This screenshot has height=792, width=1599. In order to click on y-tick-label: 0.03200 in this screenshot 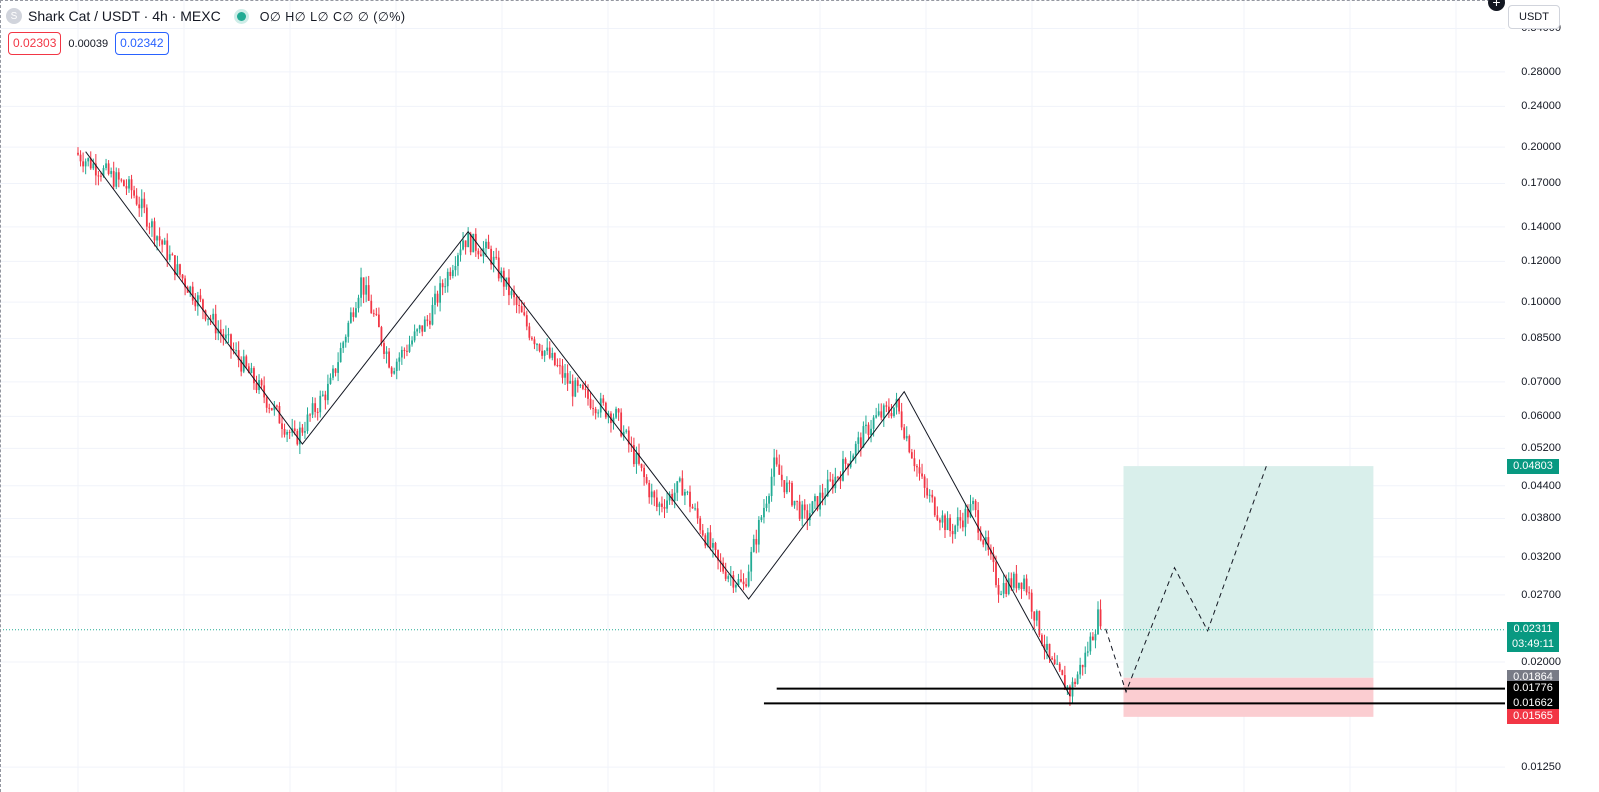, I will do `click(1541, 556)`.